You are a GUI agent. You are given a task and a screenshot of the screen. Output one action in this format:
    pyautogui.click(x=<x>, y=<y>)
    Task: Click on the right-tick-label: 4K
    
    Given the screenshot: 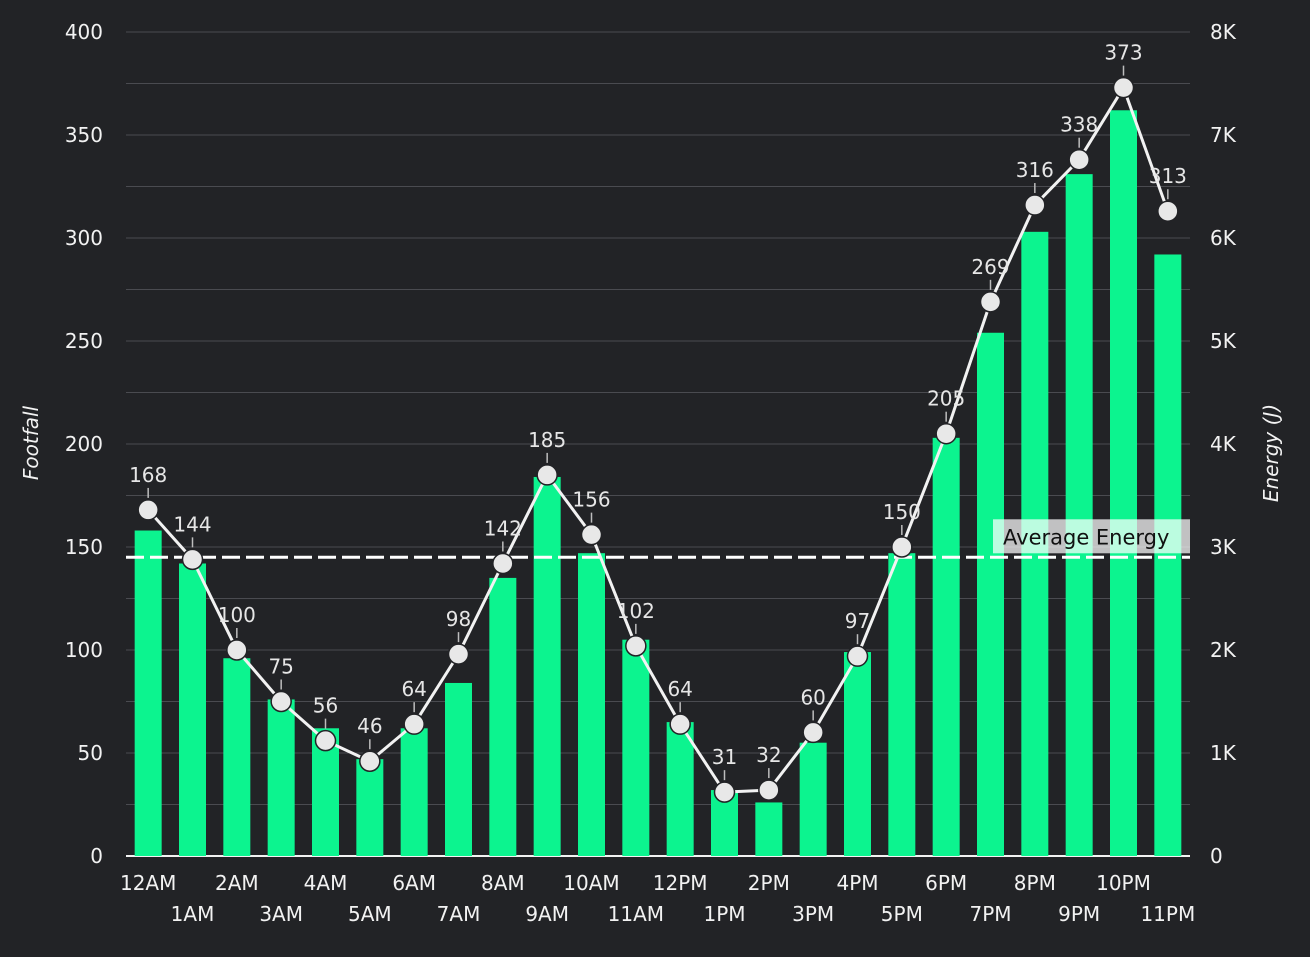 What is the action you would take?
    pyautogui.click(x=1223, y=444)
    